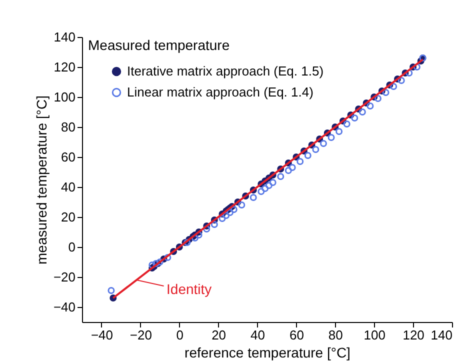  What do you see at coordinates (64, 307) in the screenshot?
I see `y-tick-label: −40` at bounding box center [64, 307].